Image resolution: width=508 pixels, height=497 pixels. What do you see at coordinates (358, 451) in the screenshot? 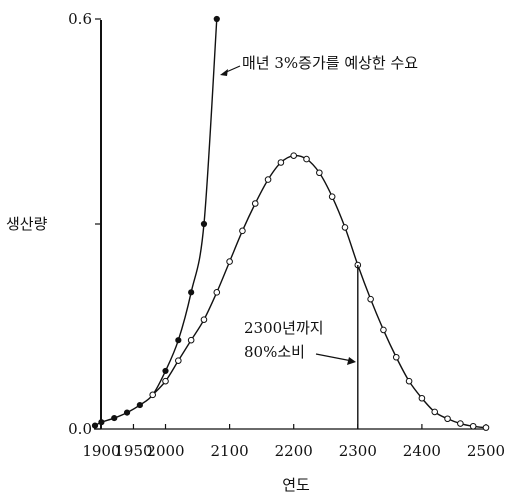
I see `x-tick-label: 2300` at bounding box center [358, 451].